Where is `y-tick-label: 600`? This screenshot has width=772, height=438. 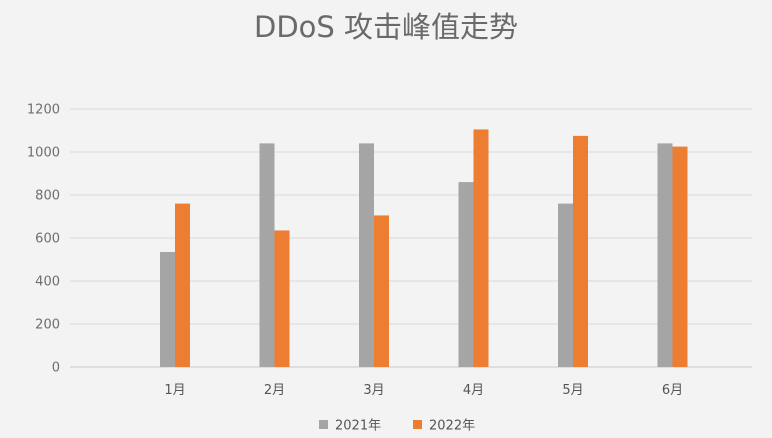
y-tick-label: 600 is located at coordinates (47, 239).